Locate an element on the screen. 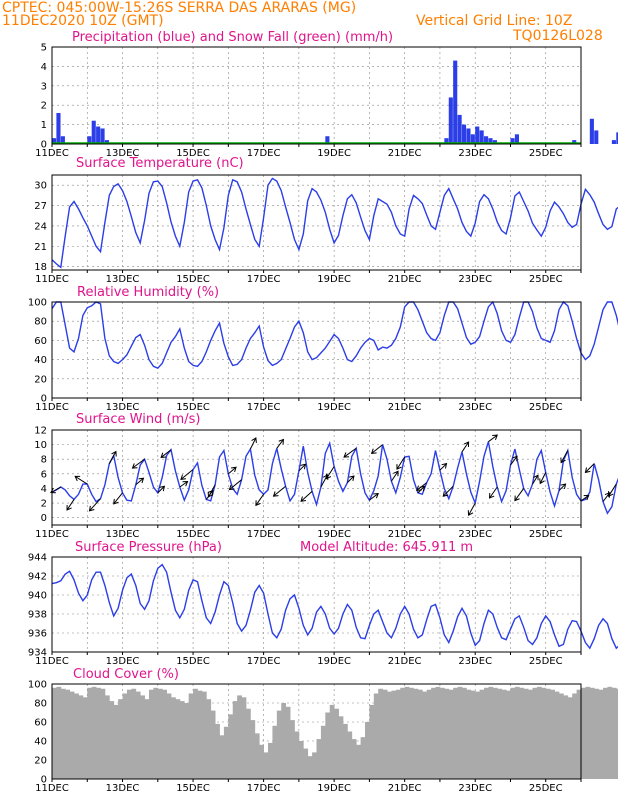 The image size is (618, 800). rh-ytick: 20 is located at coordinates (40, 379).